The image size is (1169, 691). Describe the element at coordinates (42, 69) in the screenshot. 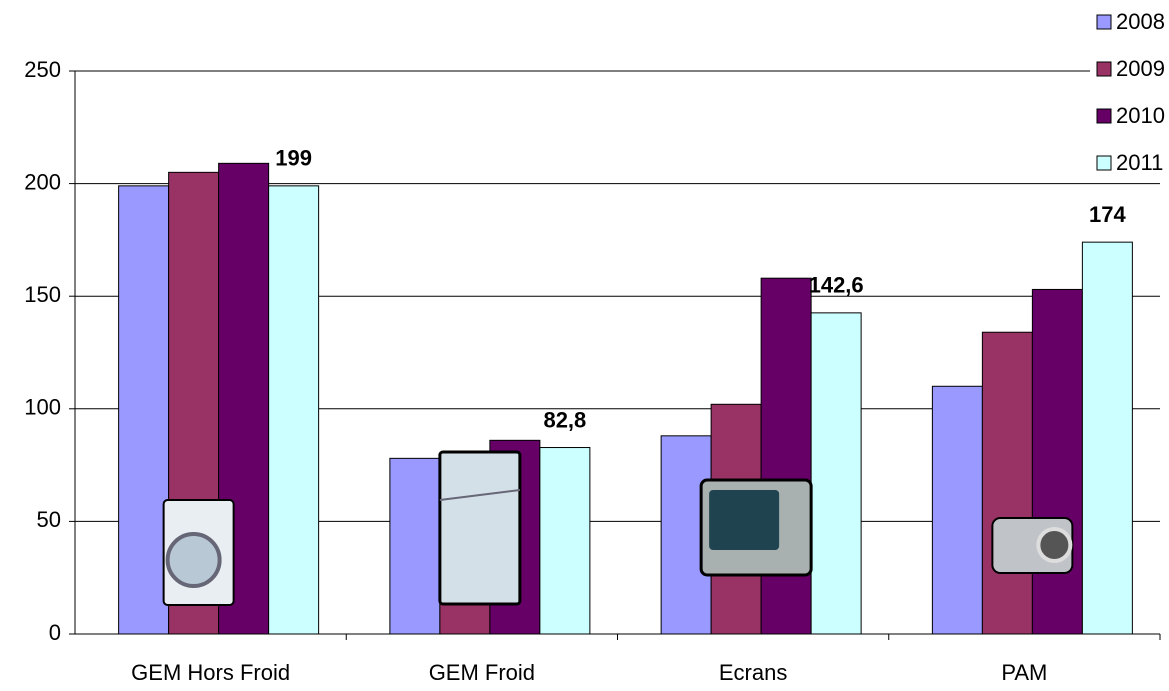

I see `y-tick-label: 250` at that location.